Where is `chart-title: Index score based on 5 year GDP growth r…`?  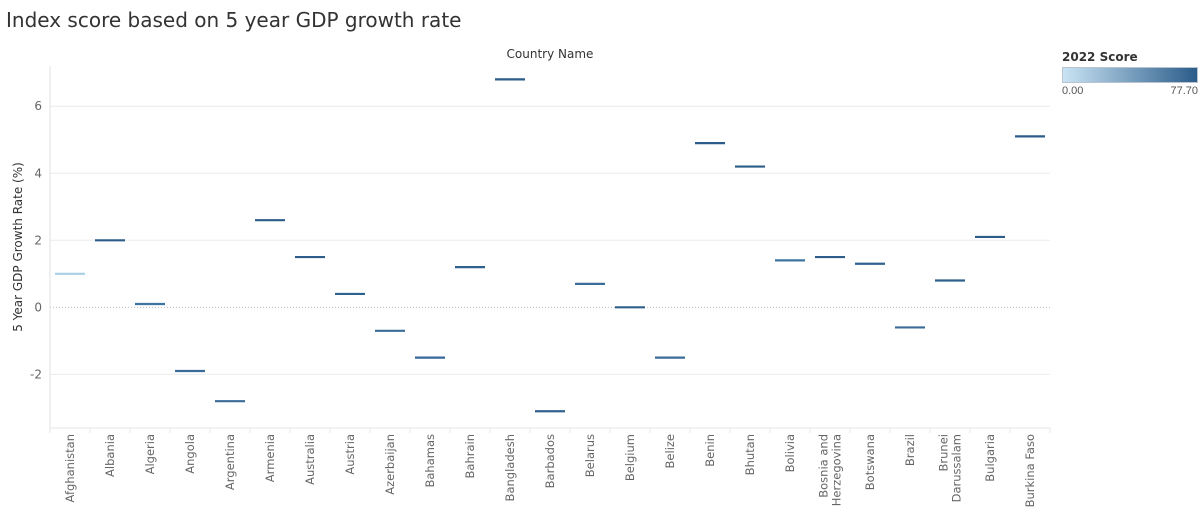 chart-title: Index score based on 5 year GDP growth r… is located at coordinates (234, 20).